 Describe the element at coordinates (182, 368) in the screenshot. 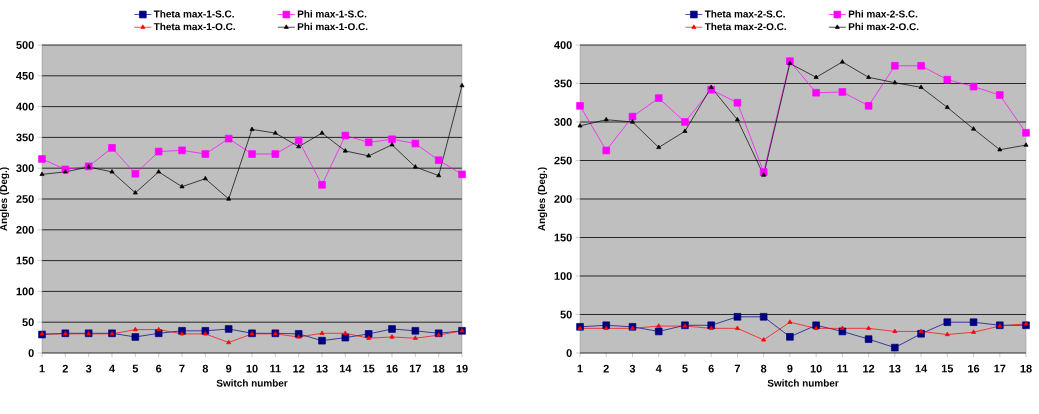

I see `x-tick-label: 7` at that location.